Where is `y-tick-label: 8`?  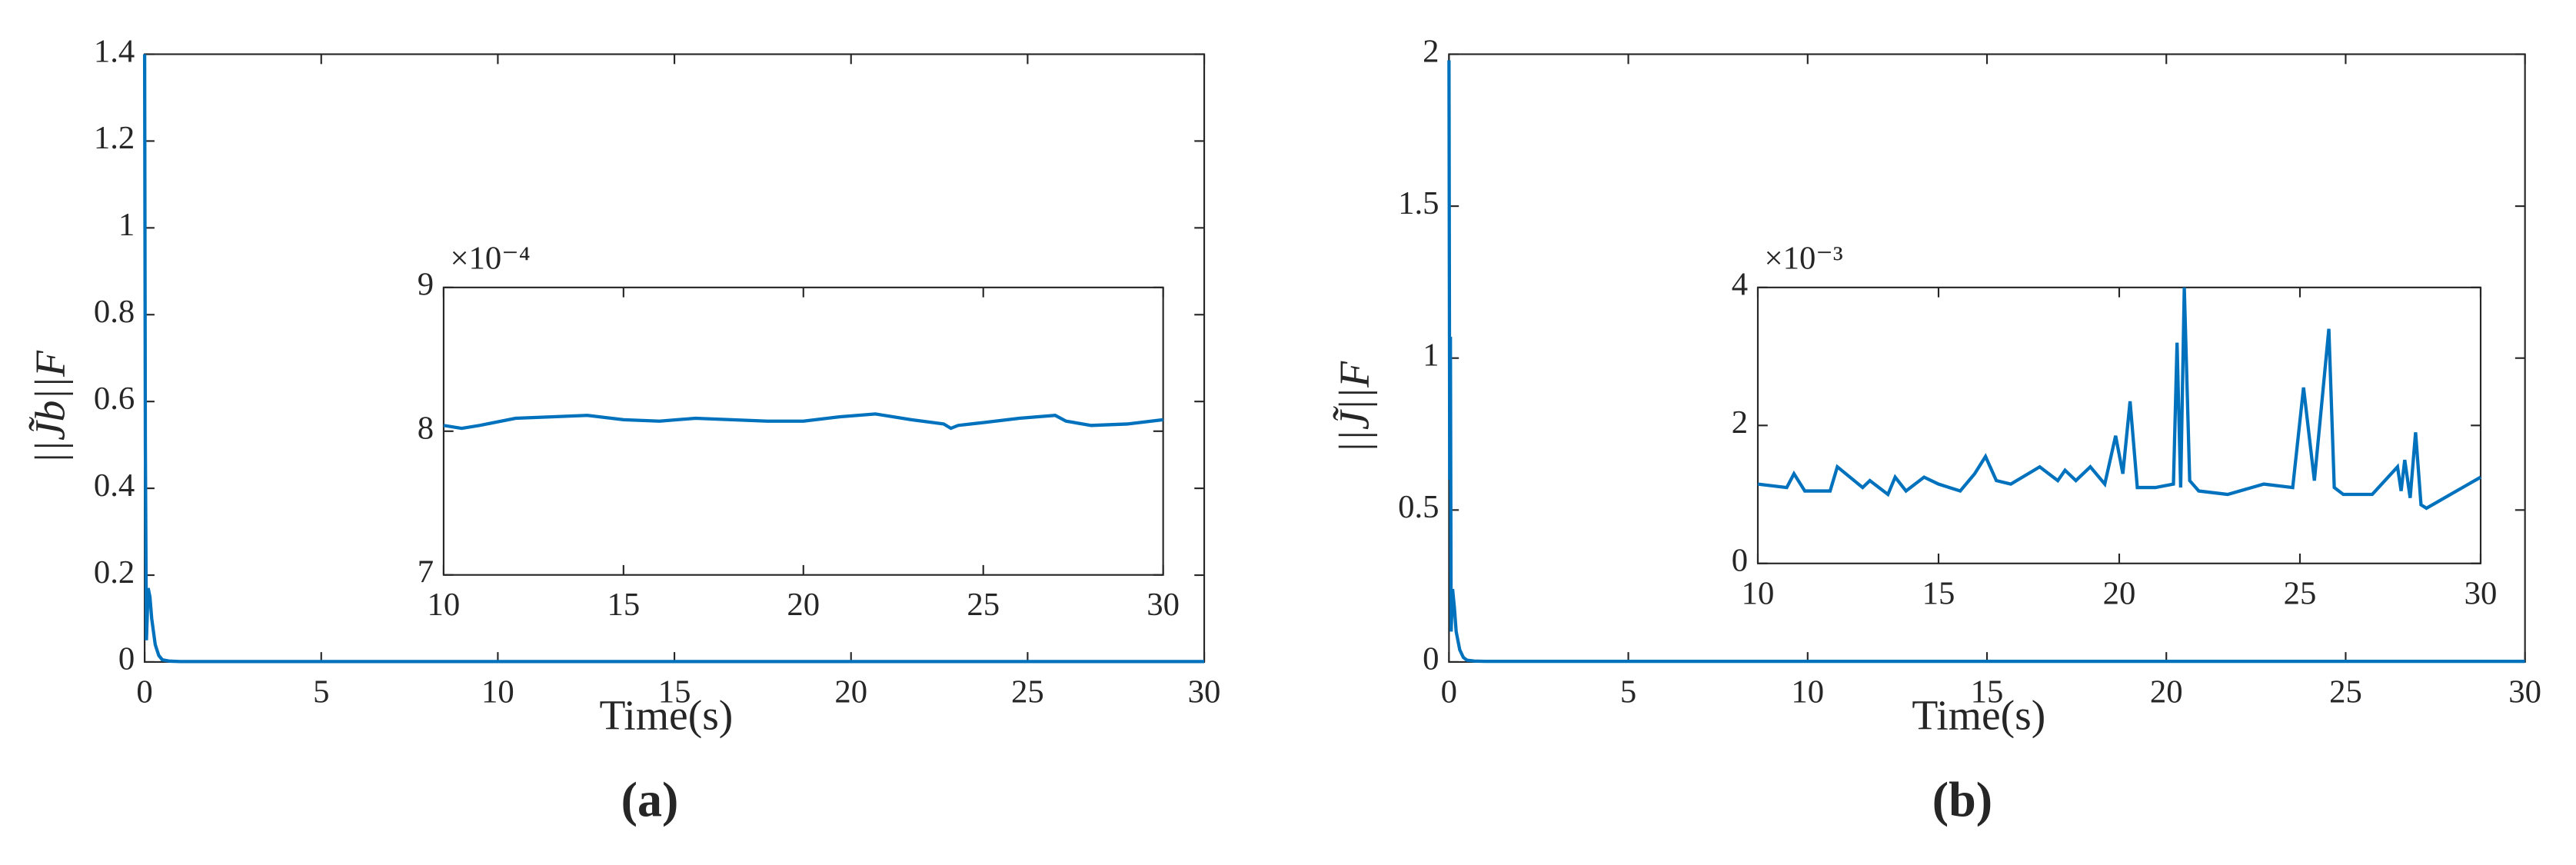 y-tick-label: 8 is located at coordinates (426, 429).